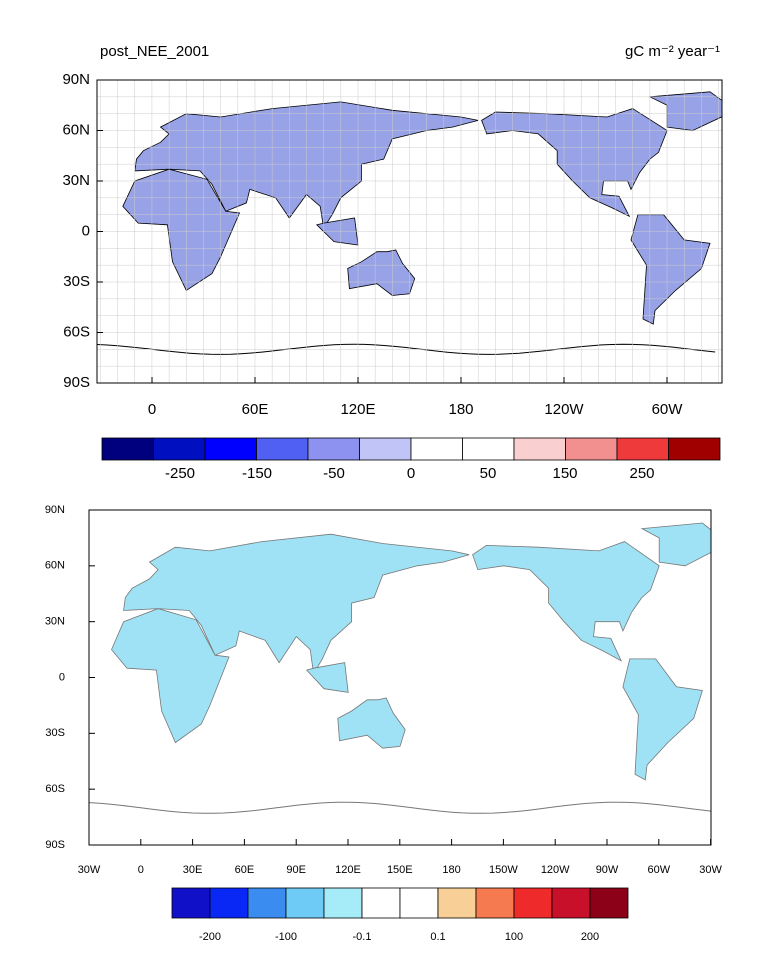 The image size is (758, 953). Describe the element at coordinates (514, 937) in the screenshot. I see `colorbar-label: 100` at that location.